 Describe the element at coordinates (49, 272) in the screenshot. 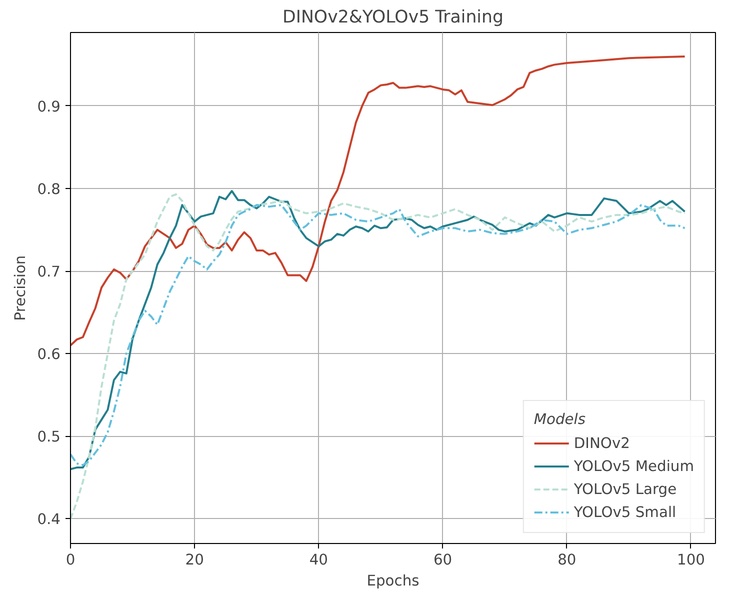

I see `y-tick-label: 0.7` at that location.